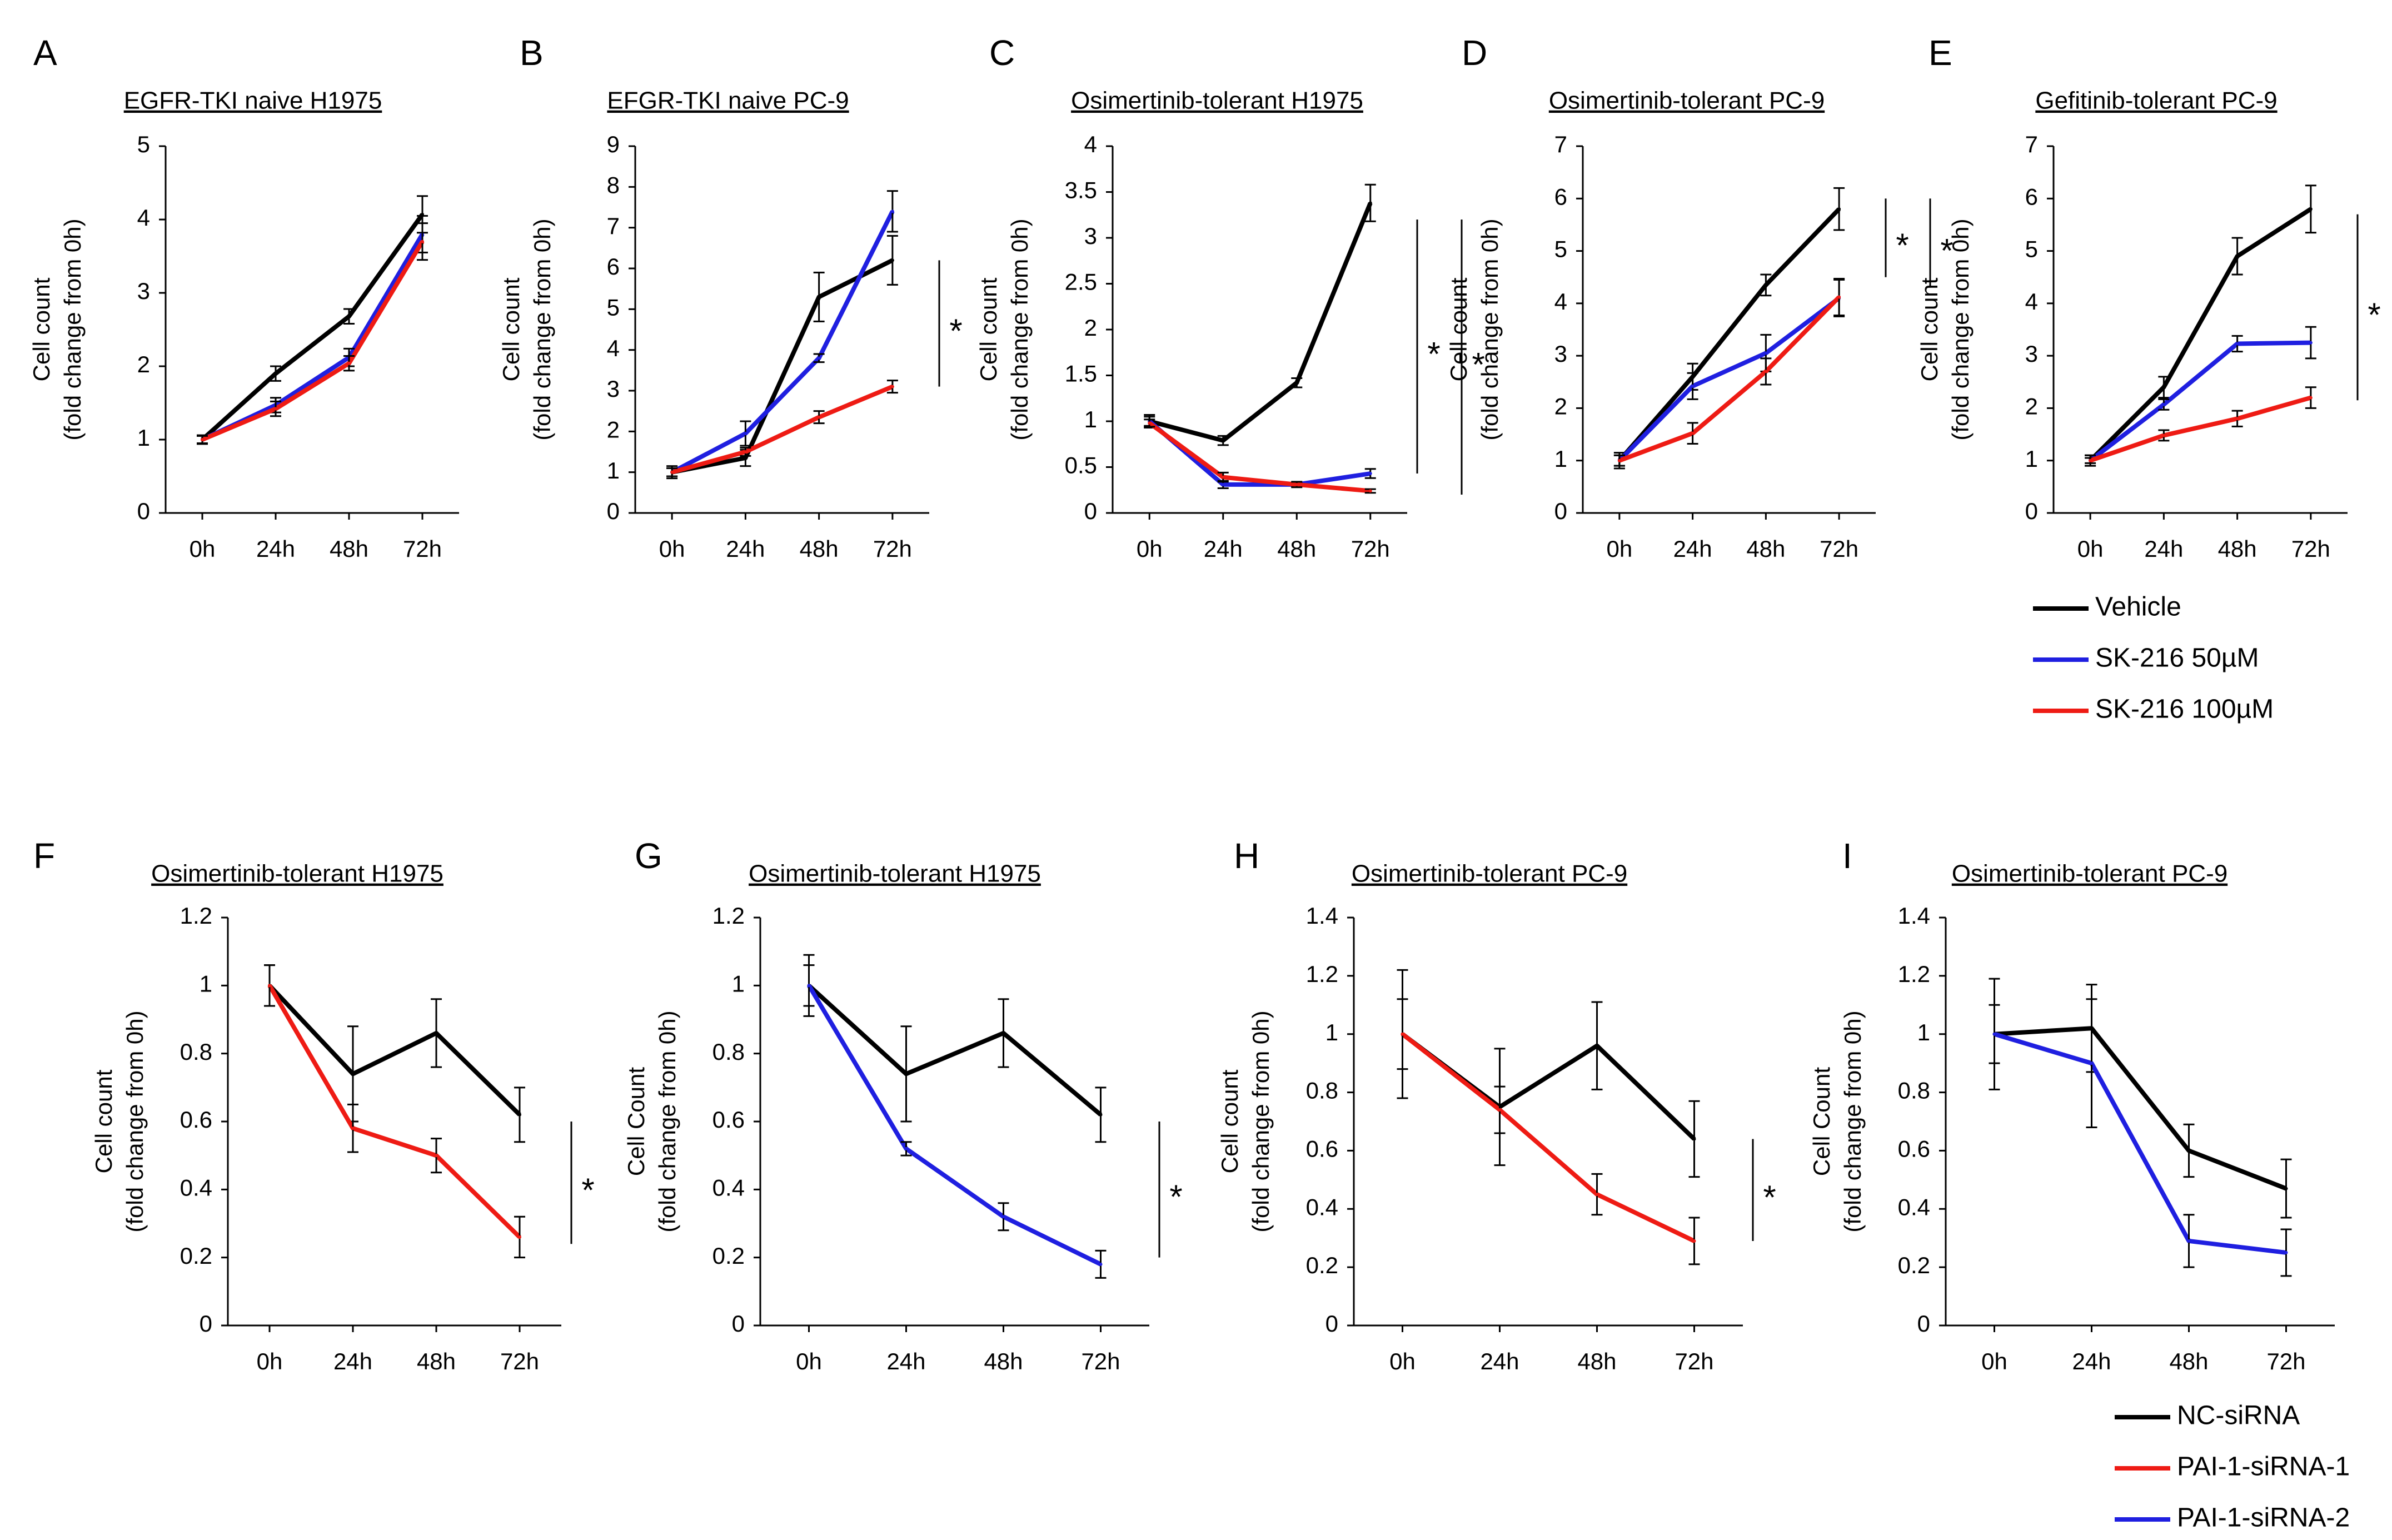  I want to click on panel-c-y-tick-label: 1.5, so click(1081, 374).